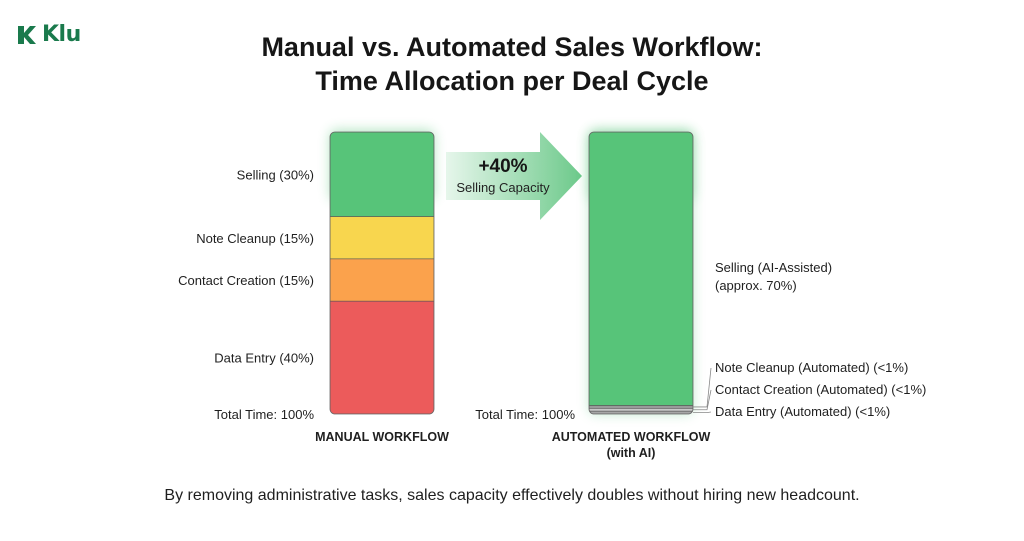  I want to click on manual-bar-outline, so click(382, 273).